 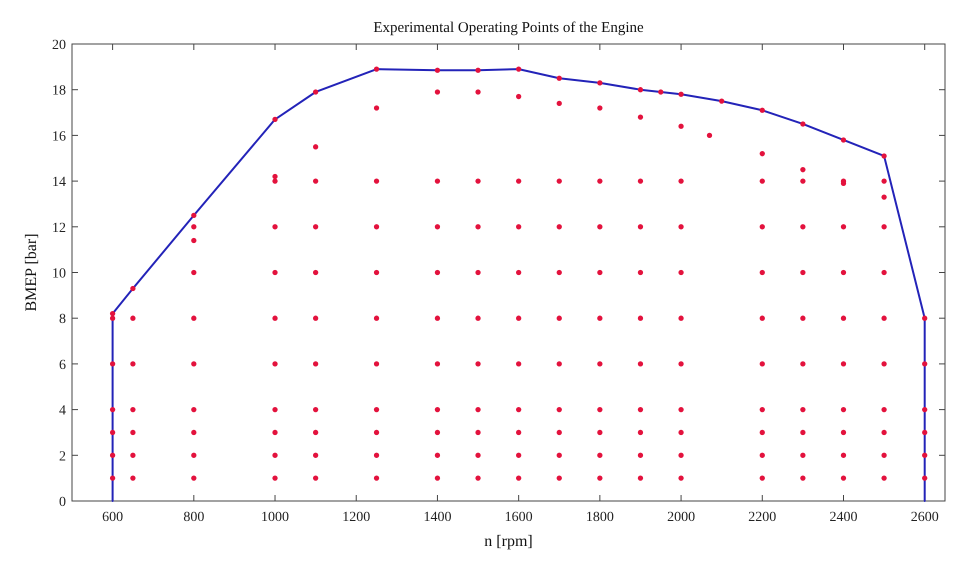 I want to click on y-tick-label: 0, so click(x=62, y=502).